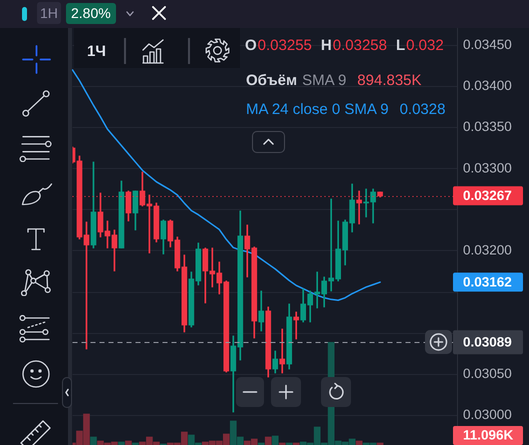 The image size is (529, 445). I want to click on ref-line-label: 0.03267, so click(487, 196).